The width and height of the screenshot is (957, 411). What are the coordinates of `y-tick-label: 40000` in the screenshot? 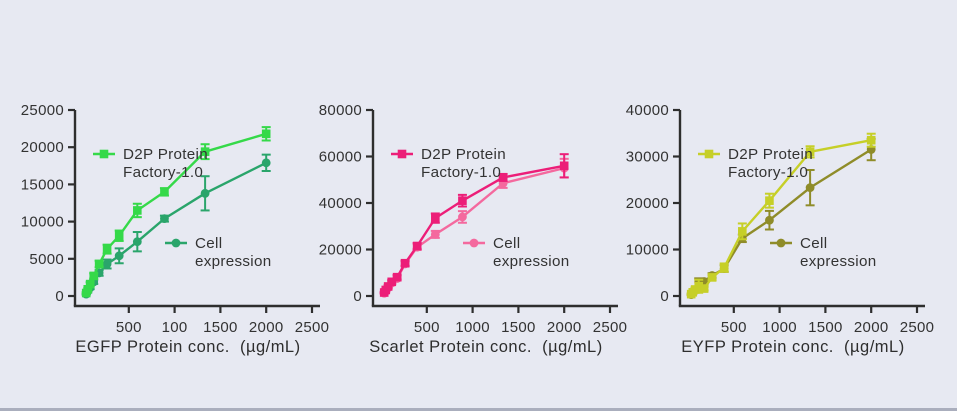 It's located at (647, 110).